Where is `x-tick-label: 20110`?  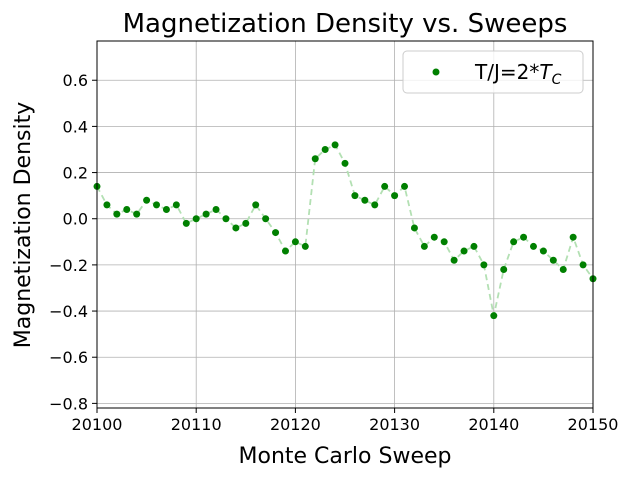 x-tick-label: 20110 is located at coordinates (196, 424).